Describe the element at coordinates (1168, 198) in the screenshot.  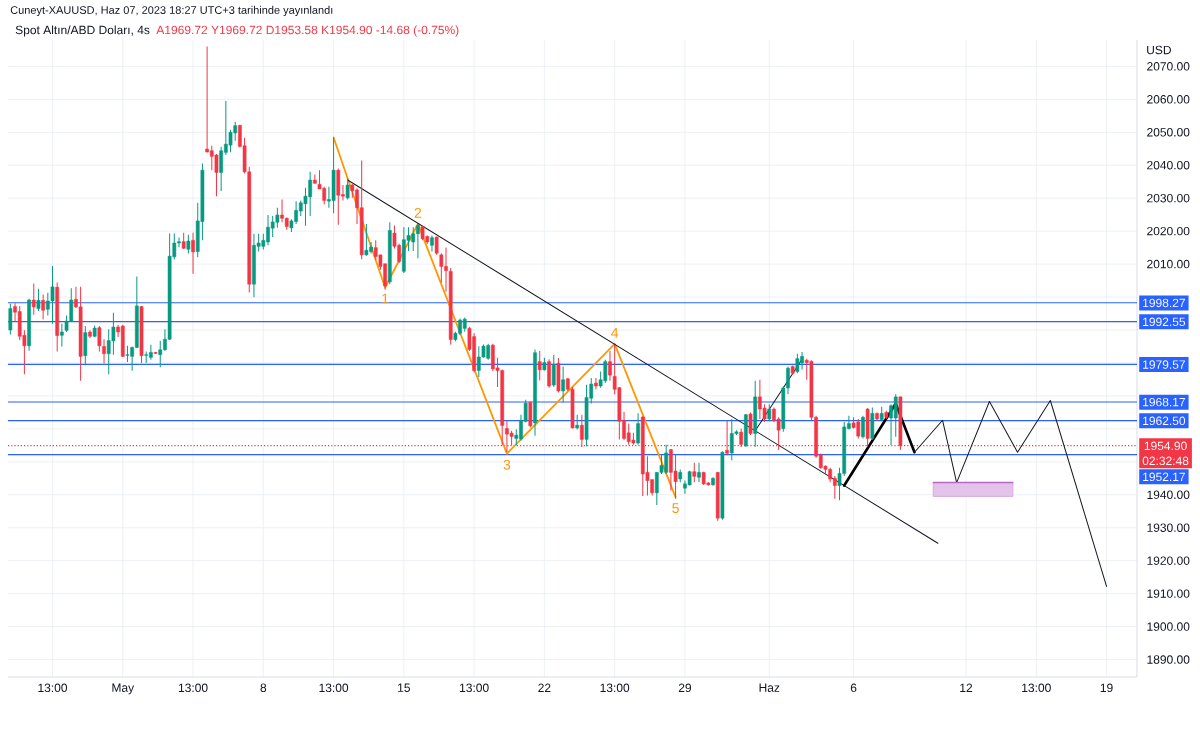
I see `y-tick-label: 2030.00` at that location.